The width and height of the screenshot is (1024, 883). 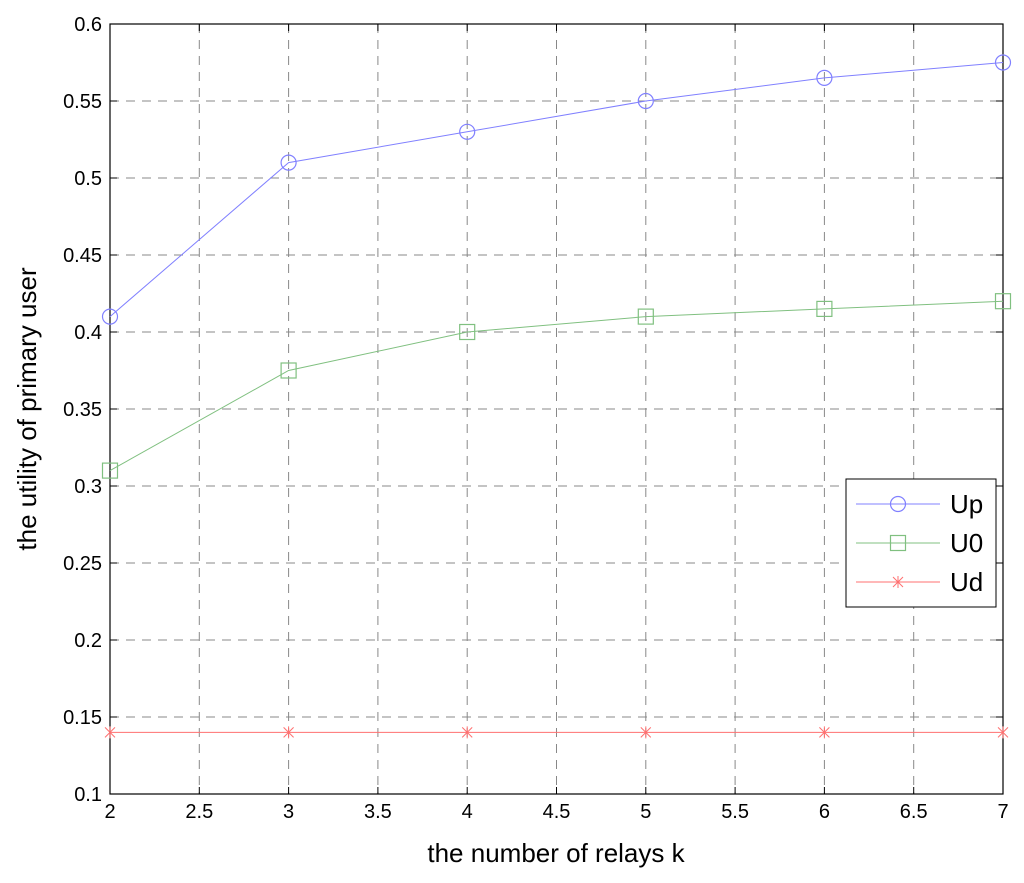 What do you see at coordinates (824, 812) in the screenshot?
I see `x-tick-label: 6` at bounding box center [824, 812].